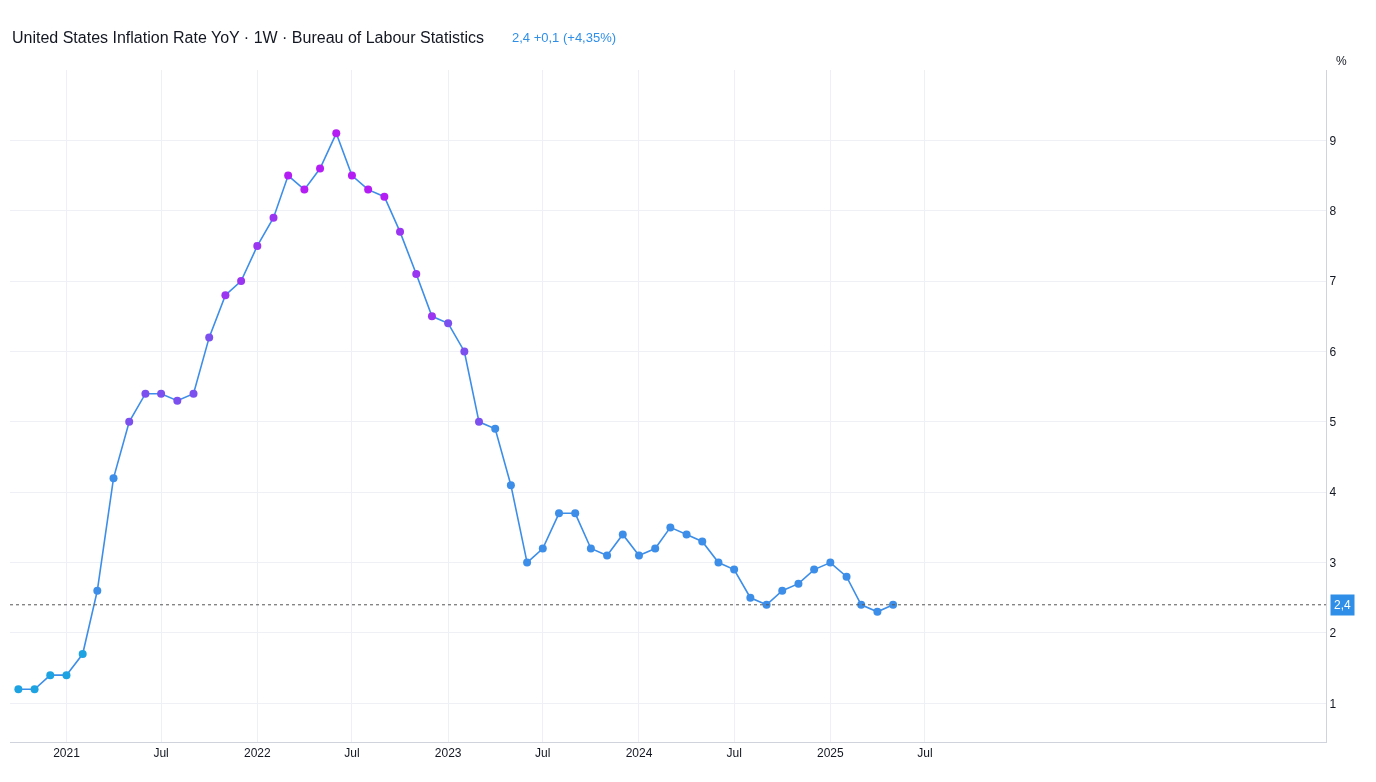 The height and width of the screenshot is (782, 1376). Describe the element at coordinates (639, 753) in the screenshot. I see `x-tick-label: 2024` at that location.